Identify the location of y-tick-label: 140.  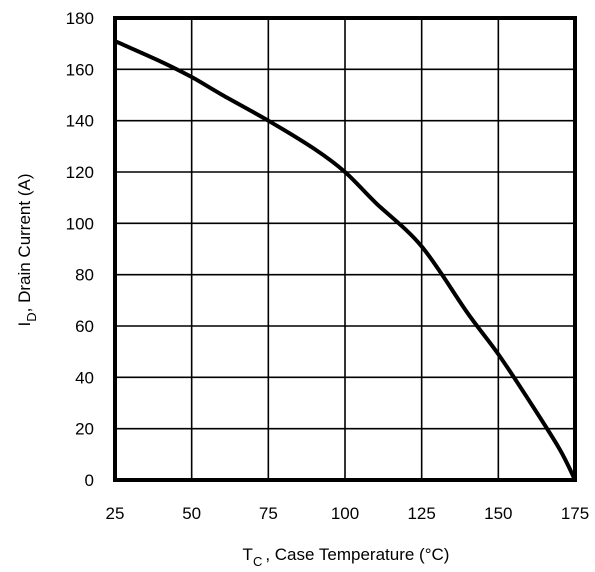
(80, 121).